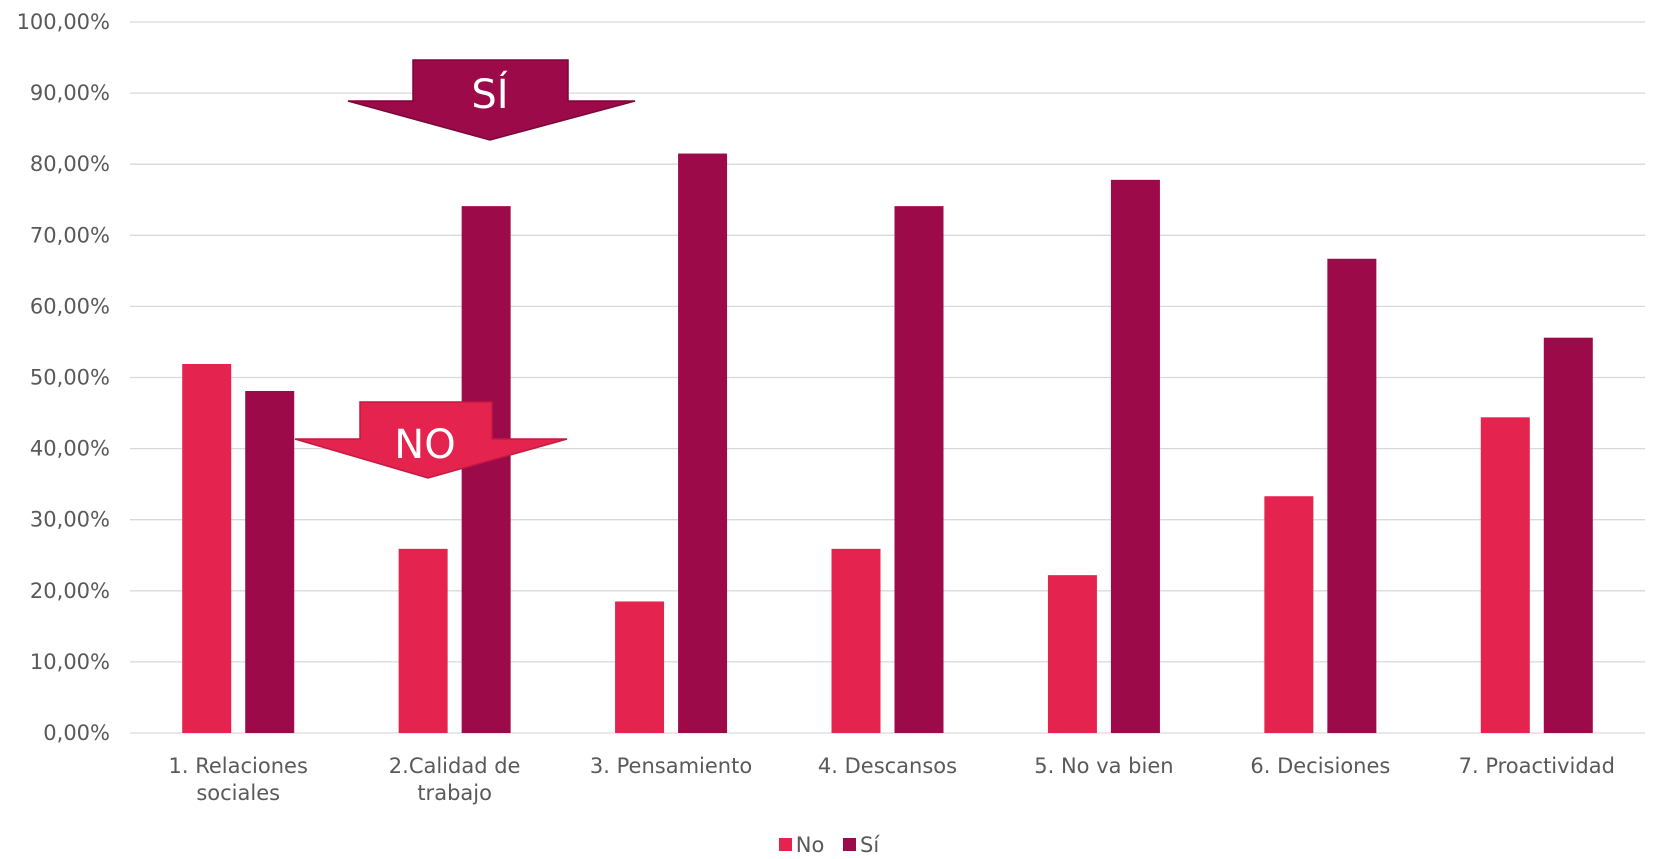 The height and width of the screenshot is (859, 1658). I want to click on legend-item-si: Sí, so click(861, 845).